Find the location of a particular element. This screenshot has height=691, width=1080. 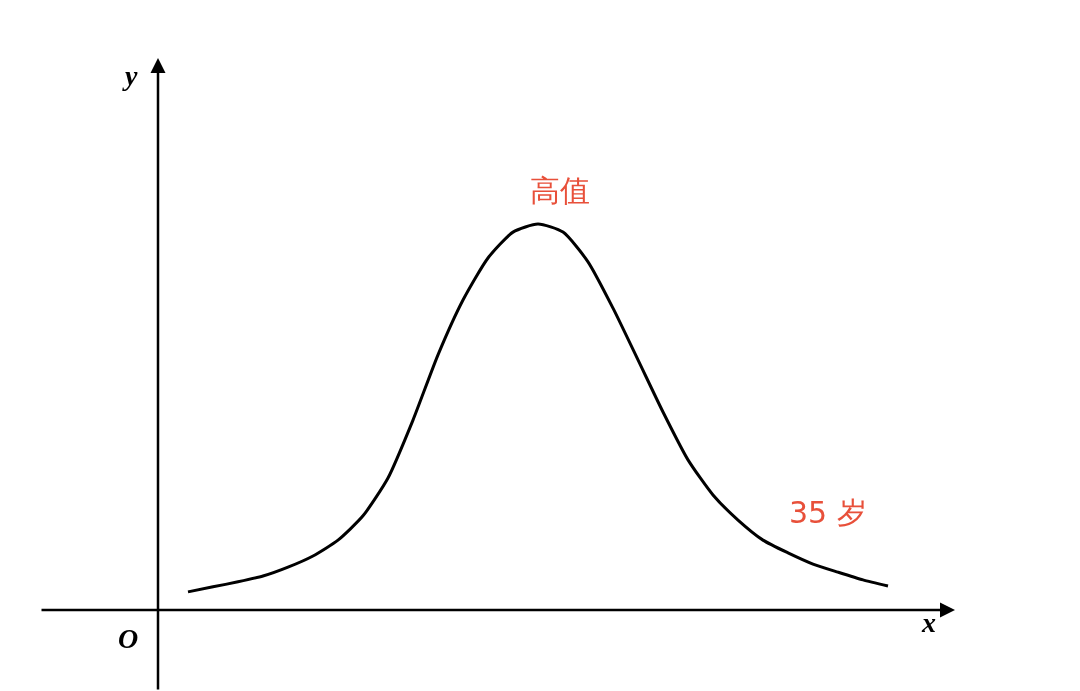

x-axis-title: x is located at coordinates (928, 622).